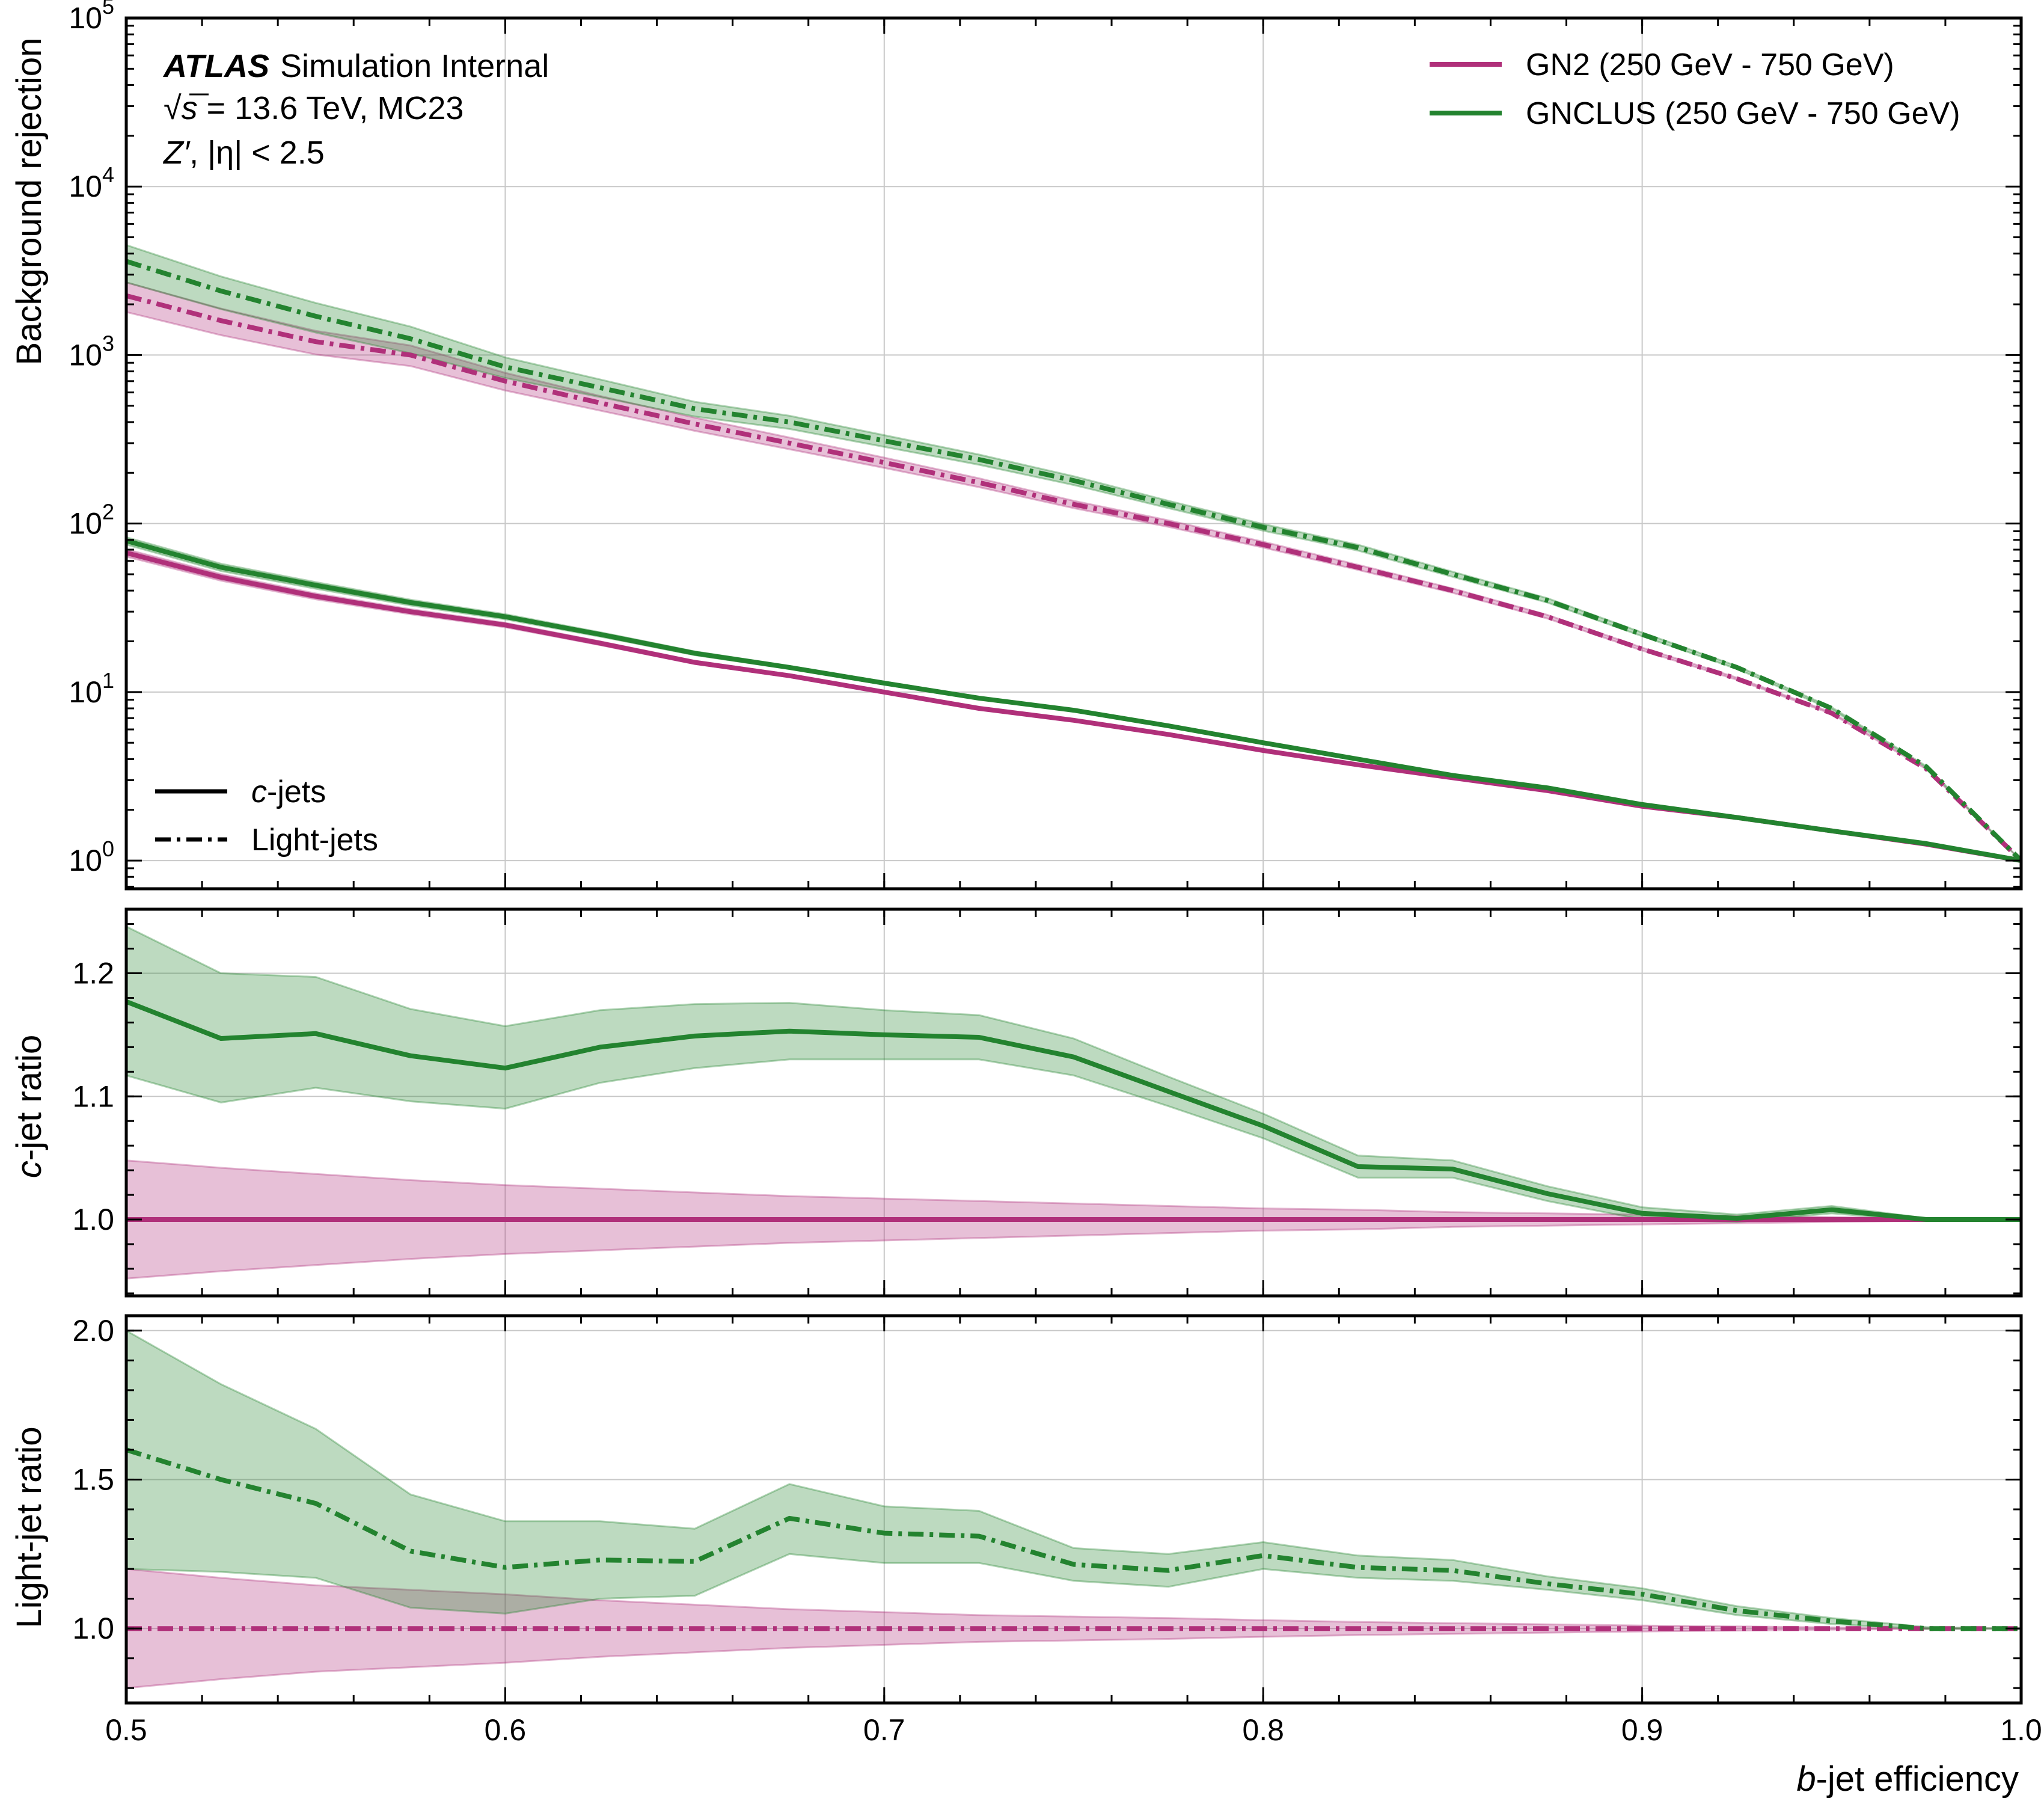 The height and width of the screenshot is (1804, 2044). I want to click on svg-text: √s = 13.6 TeV, MC23, so click(314, 108).